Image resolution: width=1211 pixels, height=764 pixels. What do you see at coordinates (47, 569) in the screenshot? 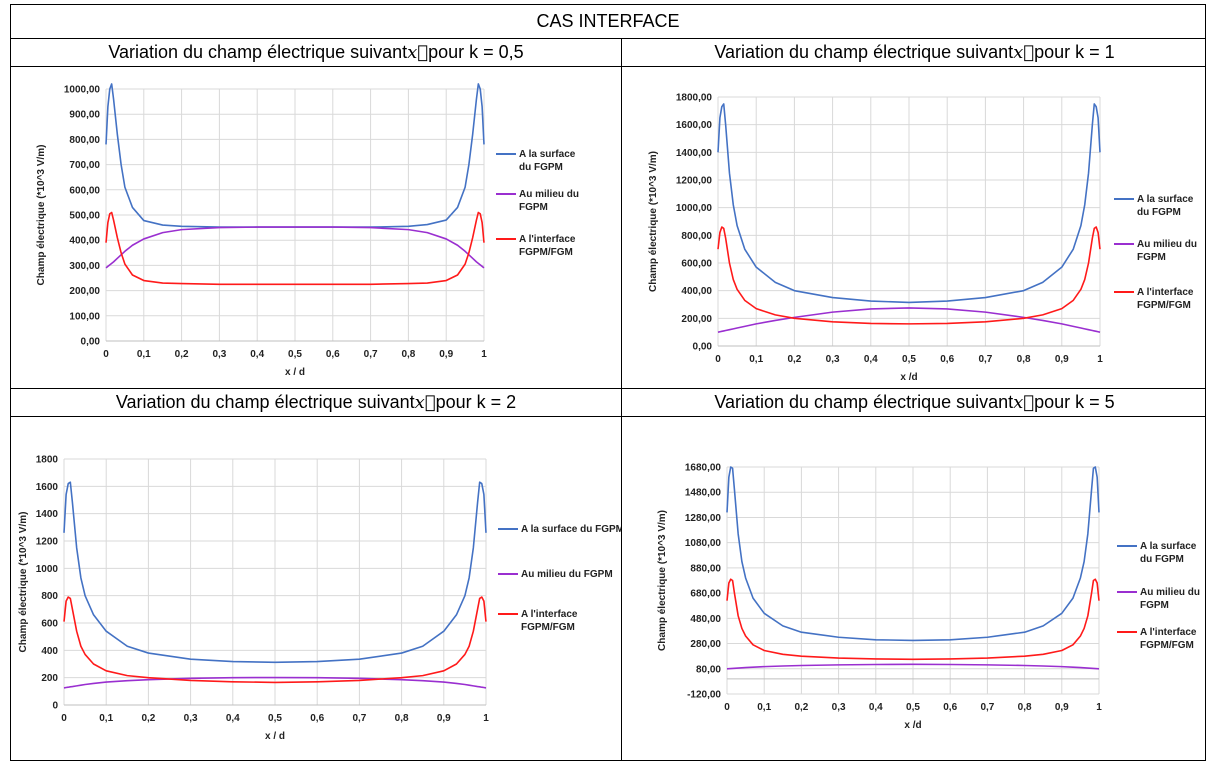
I see `y-tick-label: 1000` at bounding box center [47, 569].